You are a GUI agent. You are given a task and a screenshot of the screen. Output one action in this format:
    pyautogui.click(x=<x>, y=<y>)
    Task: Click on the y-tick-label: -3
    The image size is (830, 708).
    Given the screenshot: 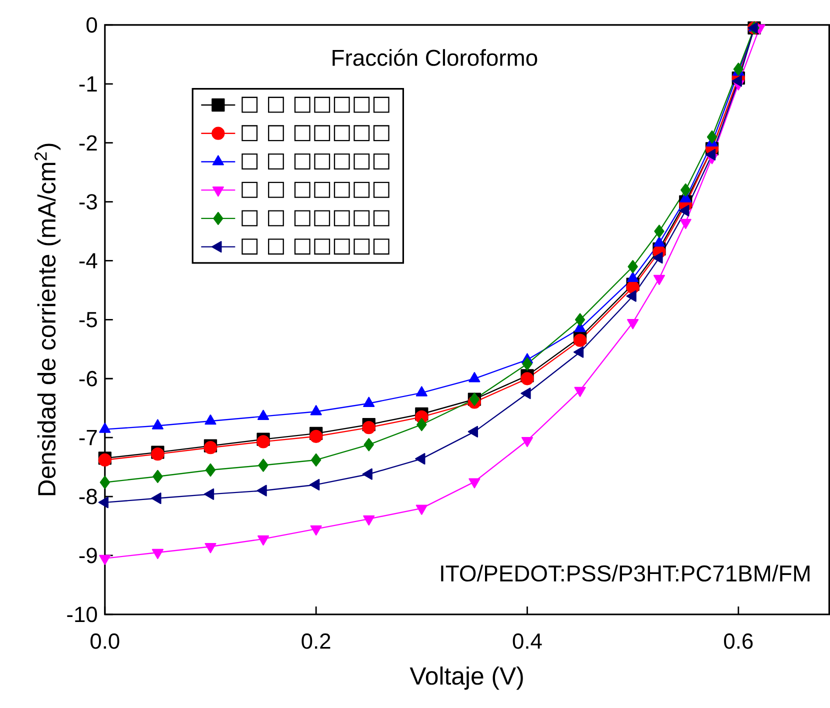 What is the action you would take?
    pyautogui.click(x=88, y=202)
    